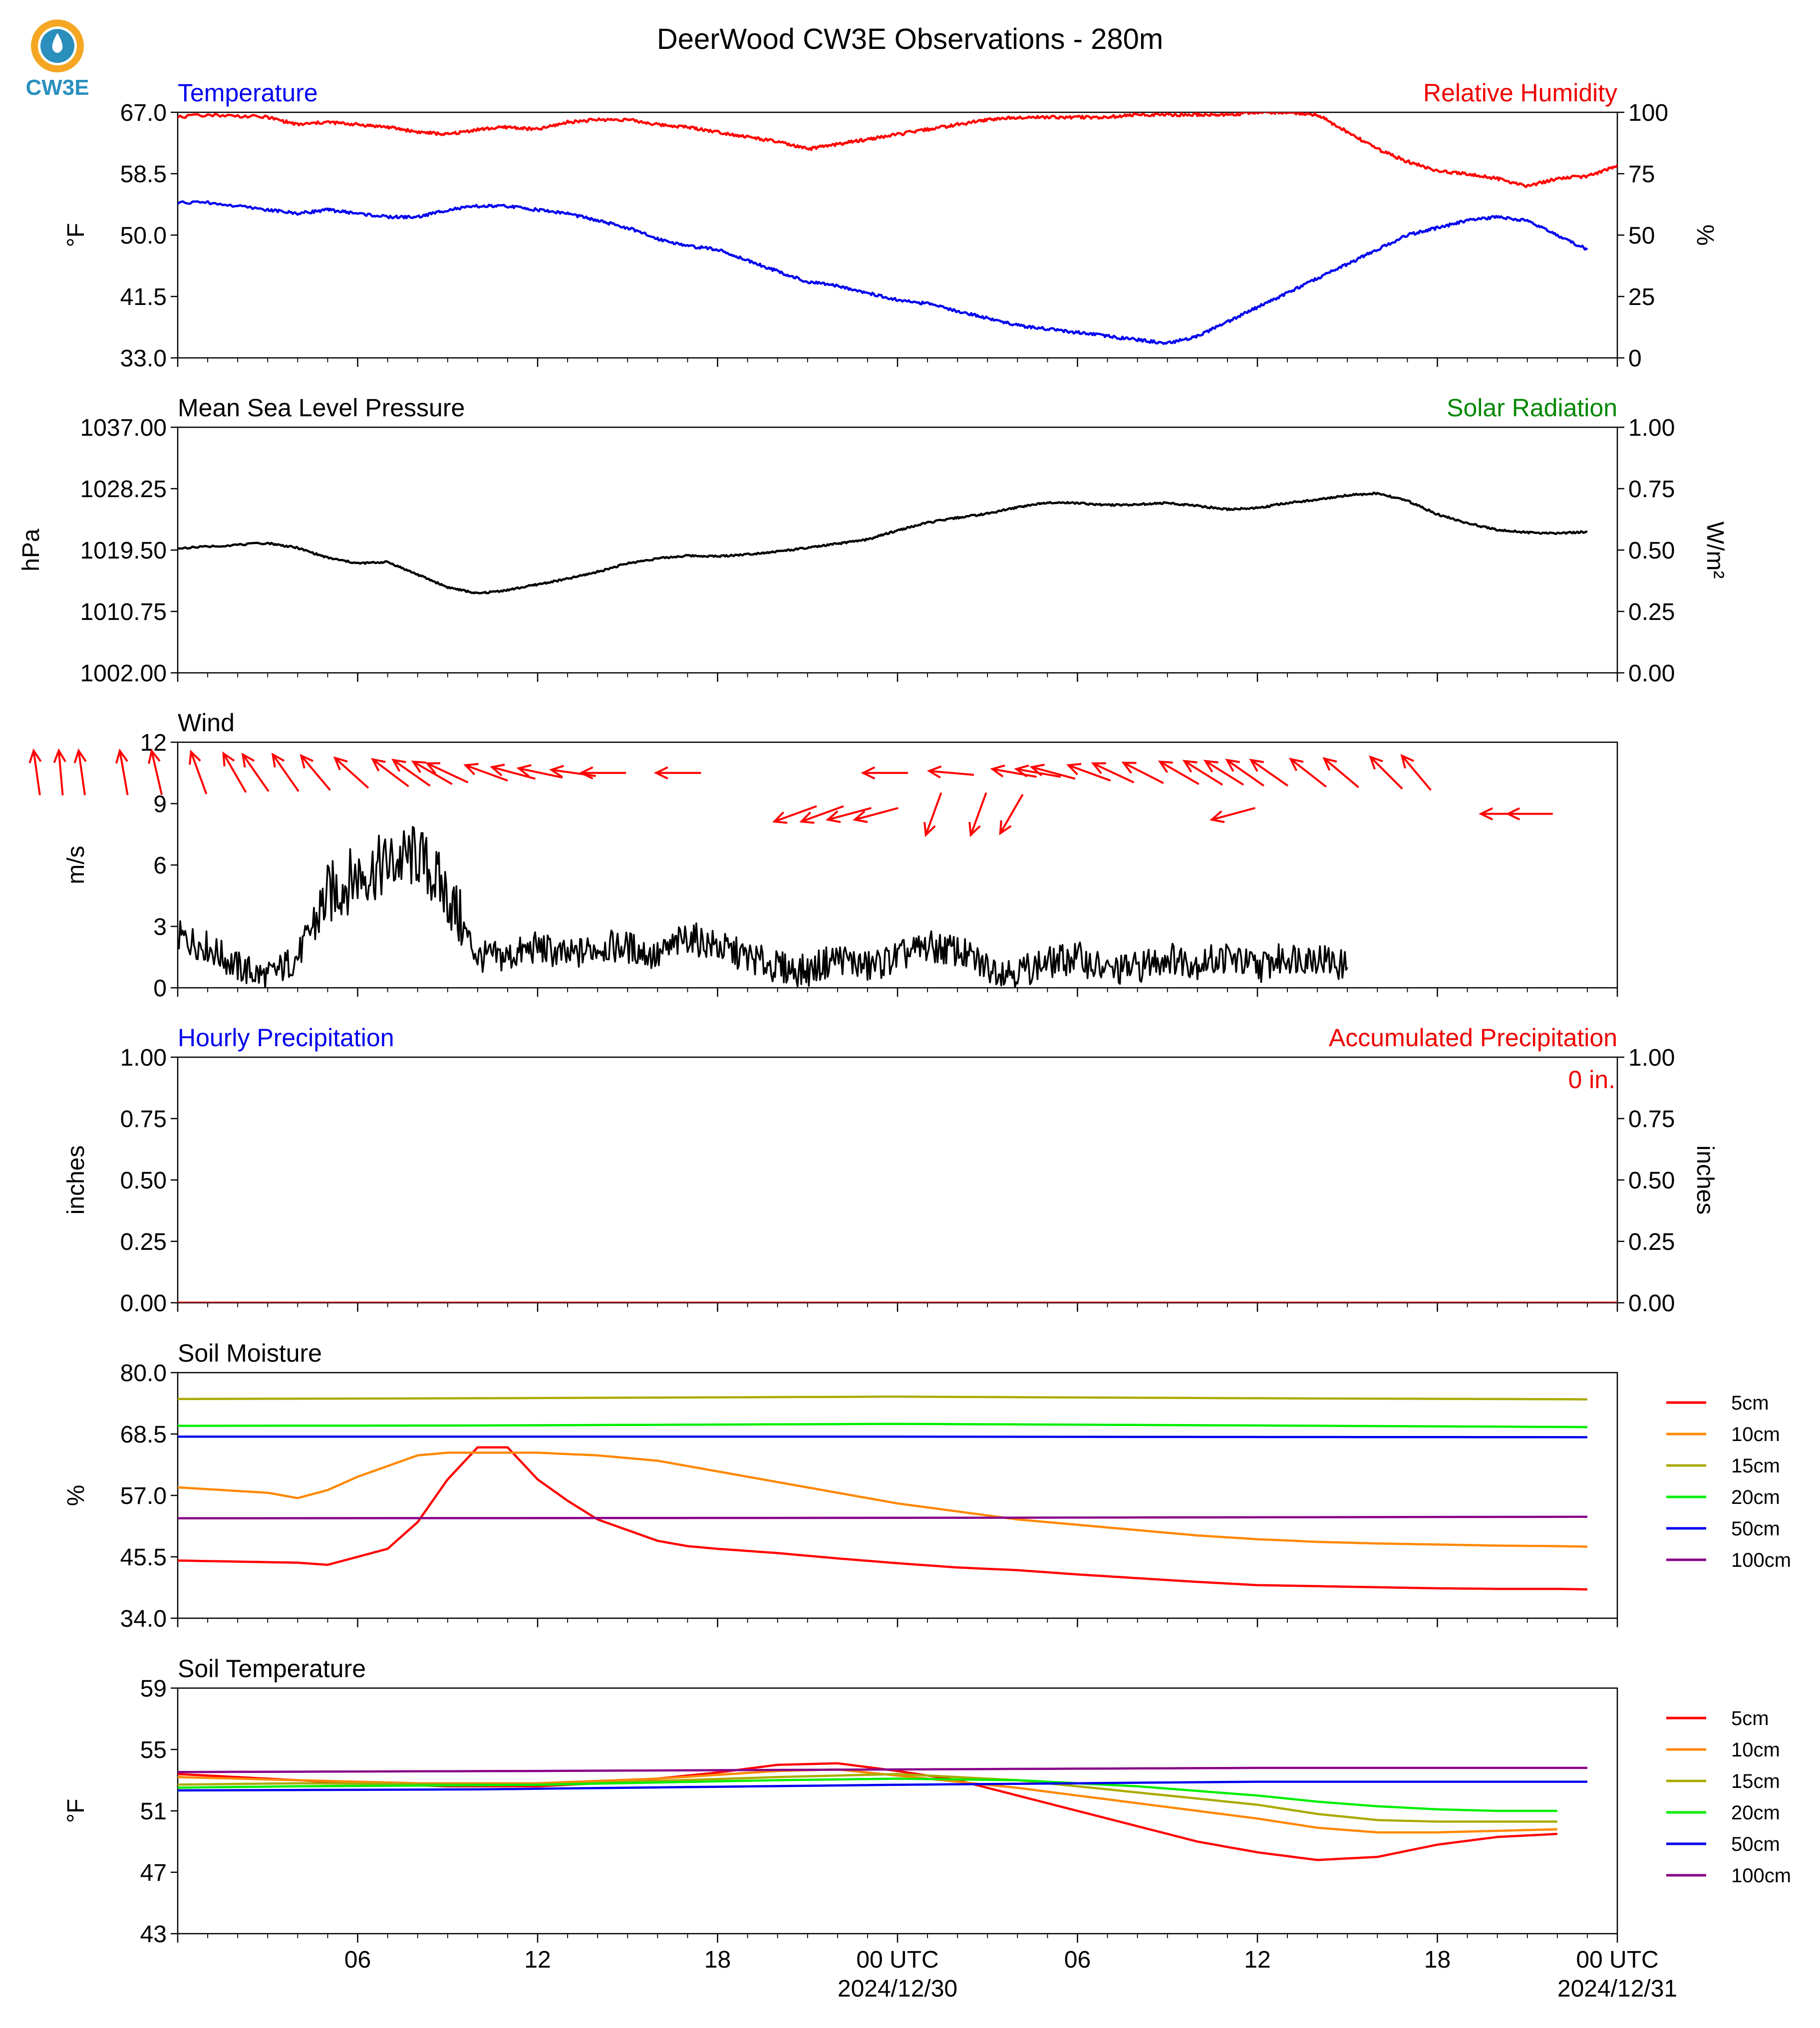 The image size is (1820, 2028). I want to click on y-axis-label: m/s, so click(76, 865).